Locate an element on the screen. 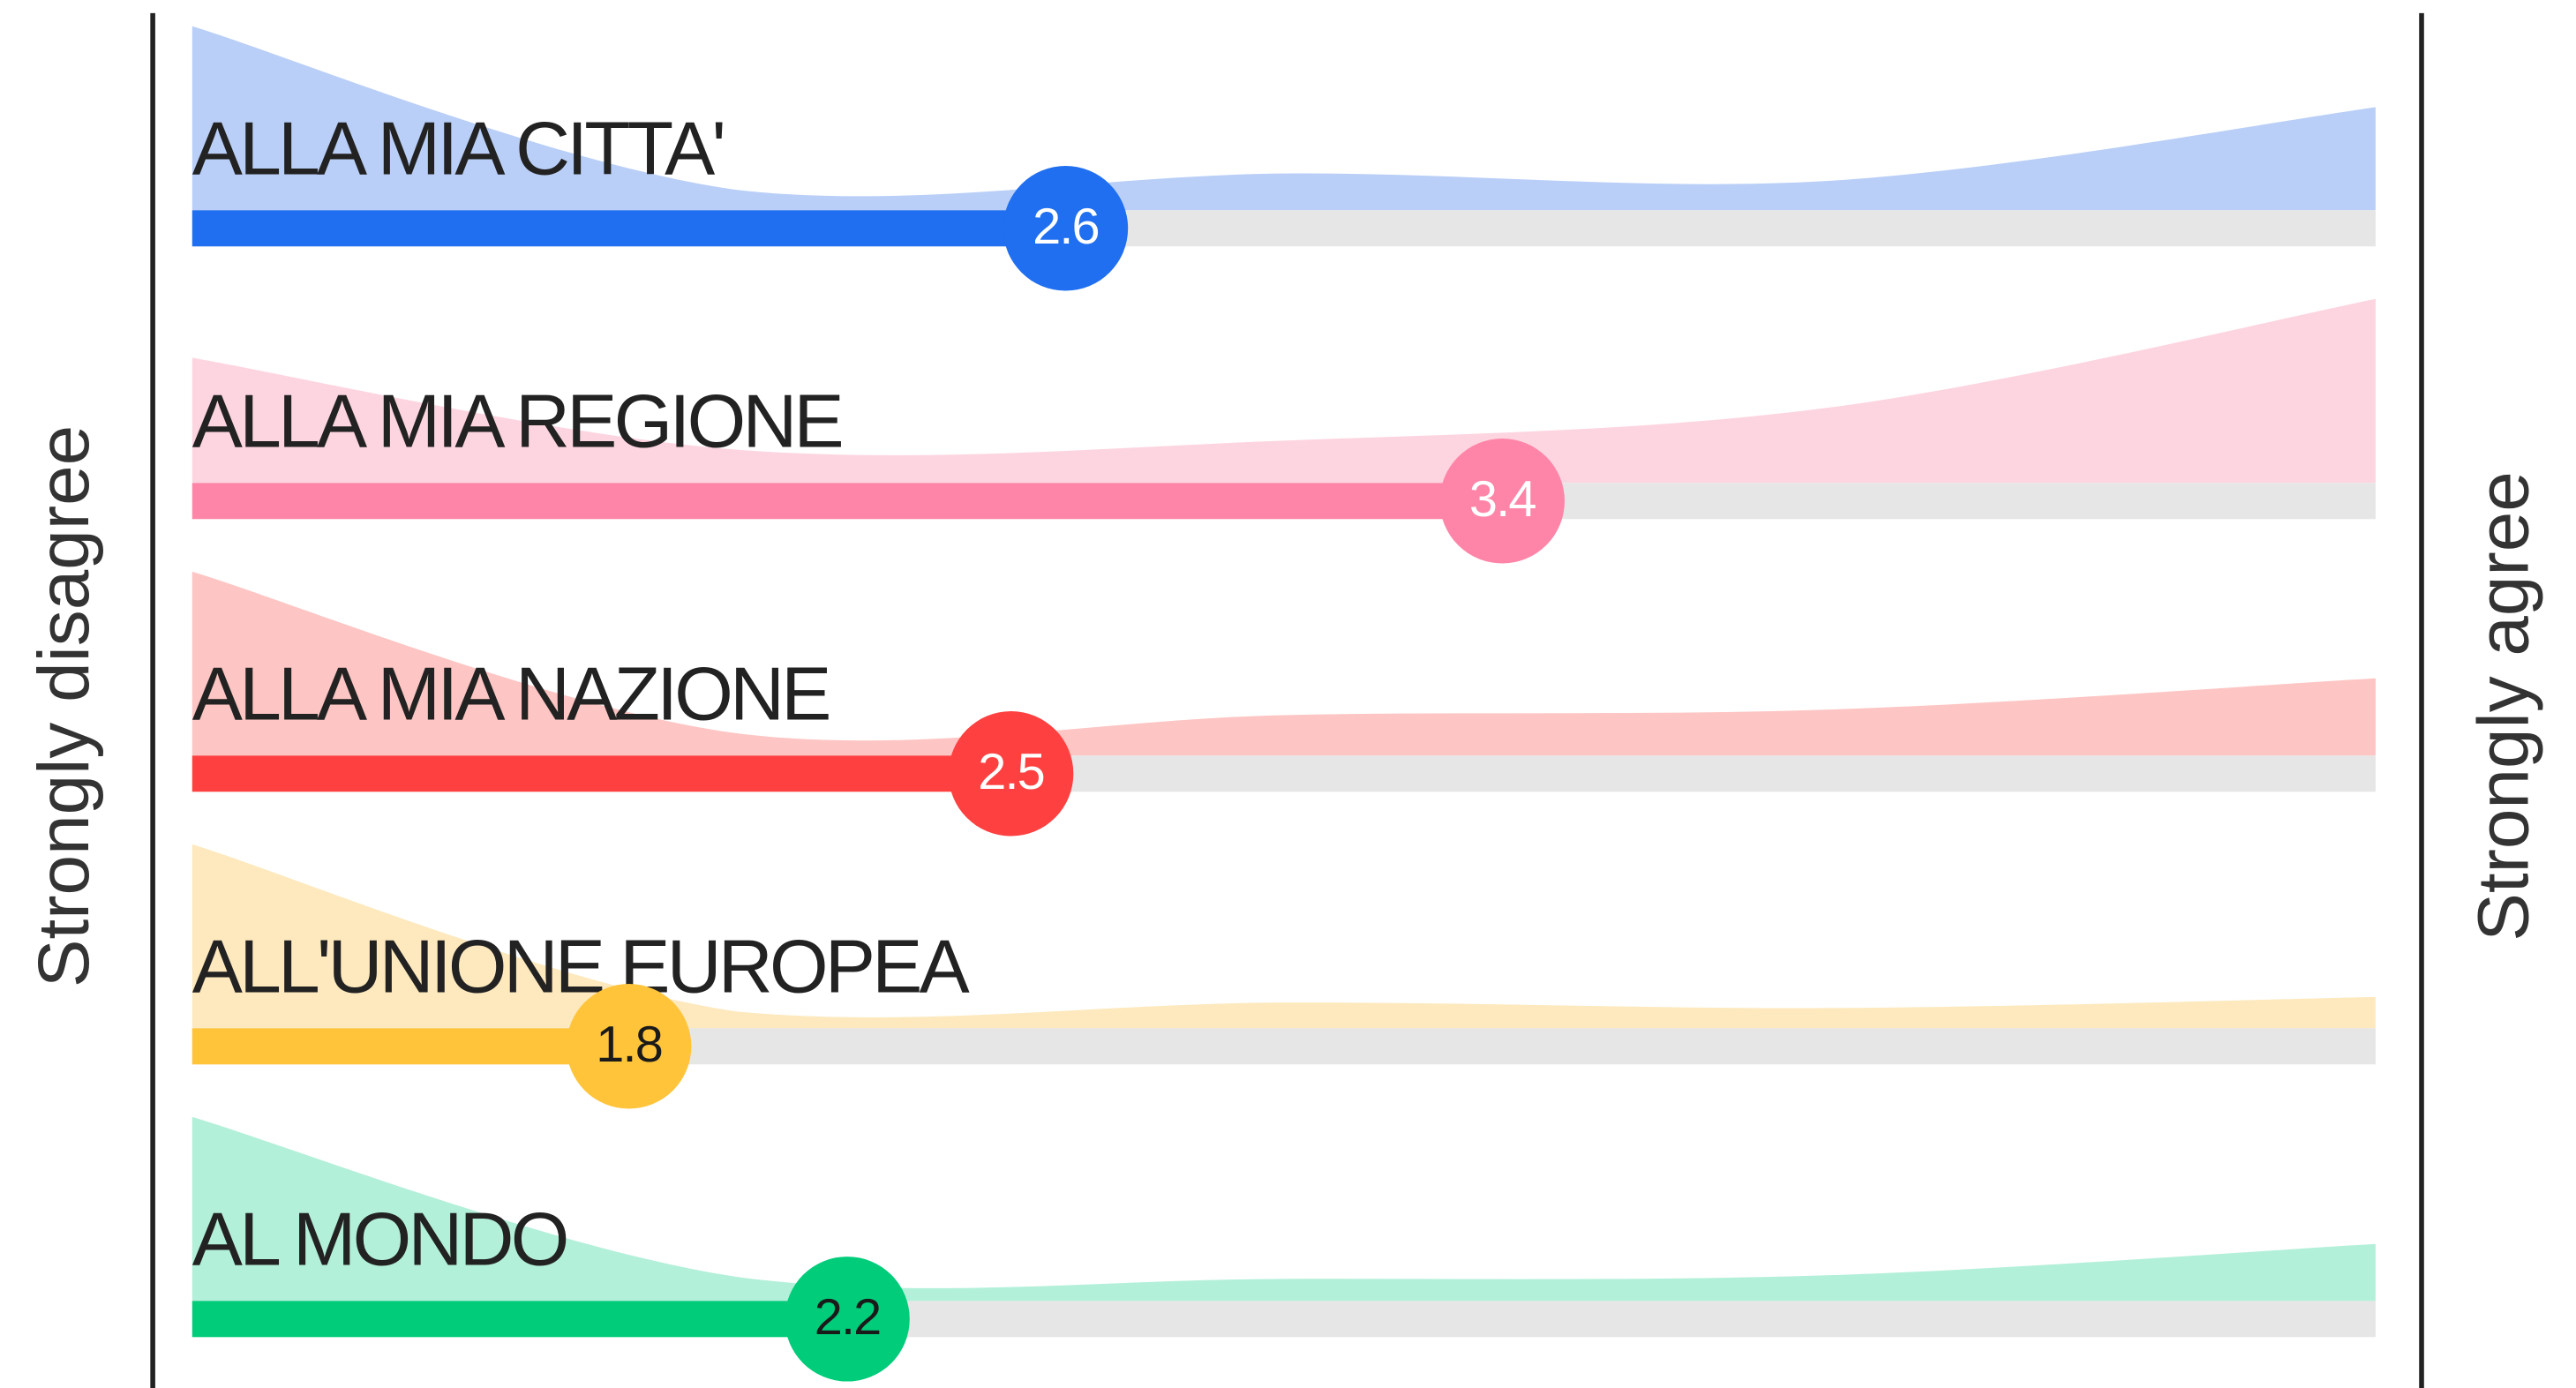 The height and width of the screenshot is (1388, 2576). value-label: 1.8 is located at coordinates (629, 1045).